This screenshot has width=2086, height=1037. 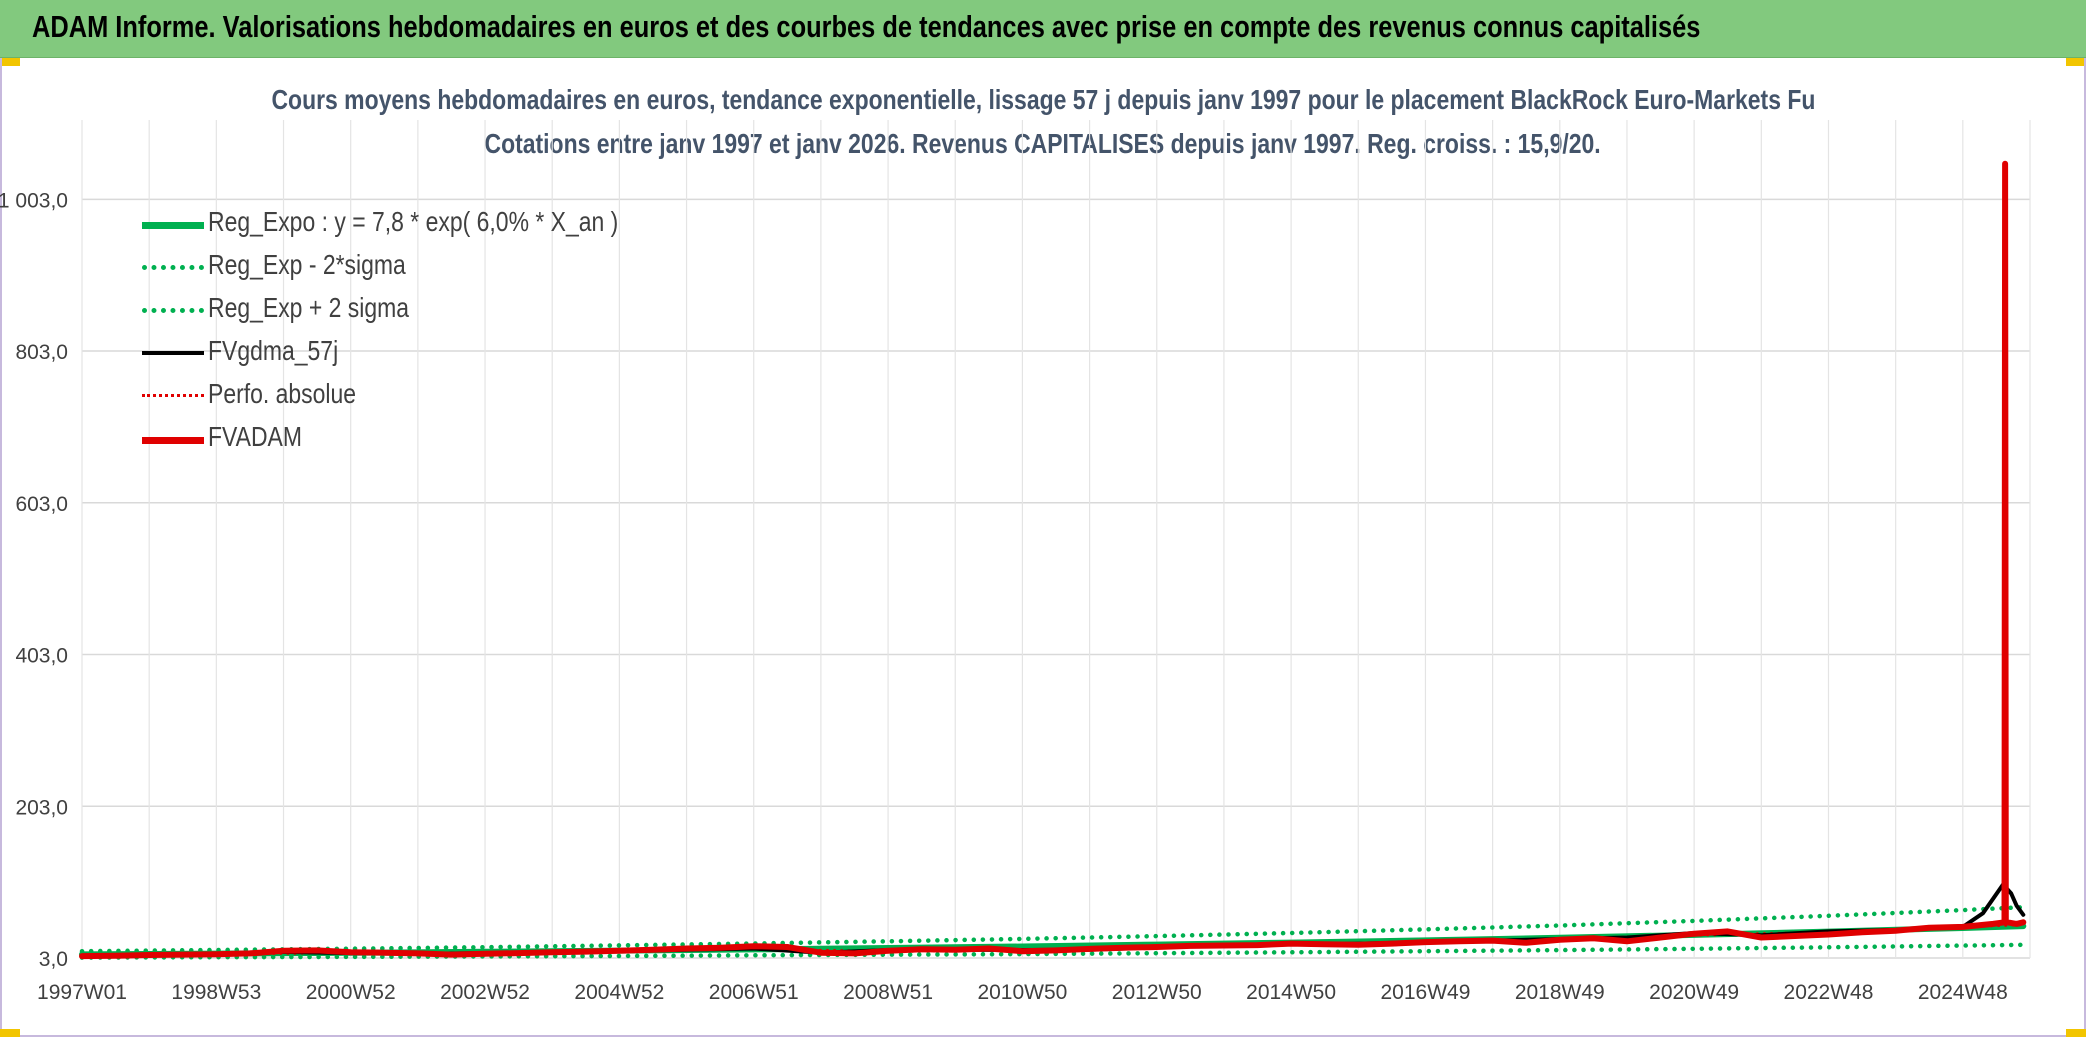 I want to click on legend-item-reg-exp-minus: Reg_Exp - 2*sigma, so click(x=420, y=266).